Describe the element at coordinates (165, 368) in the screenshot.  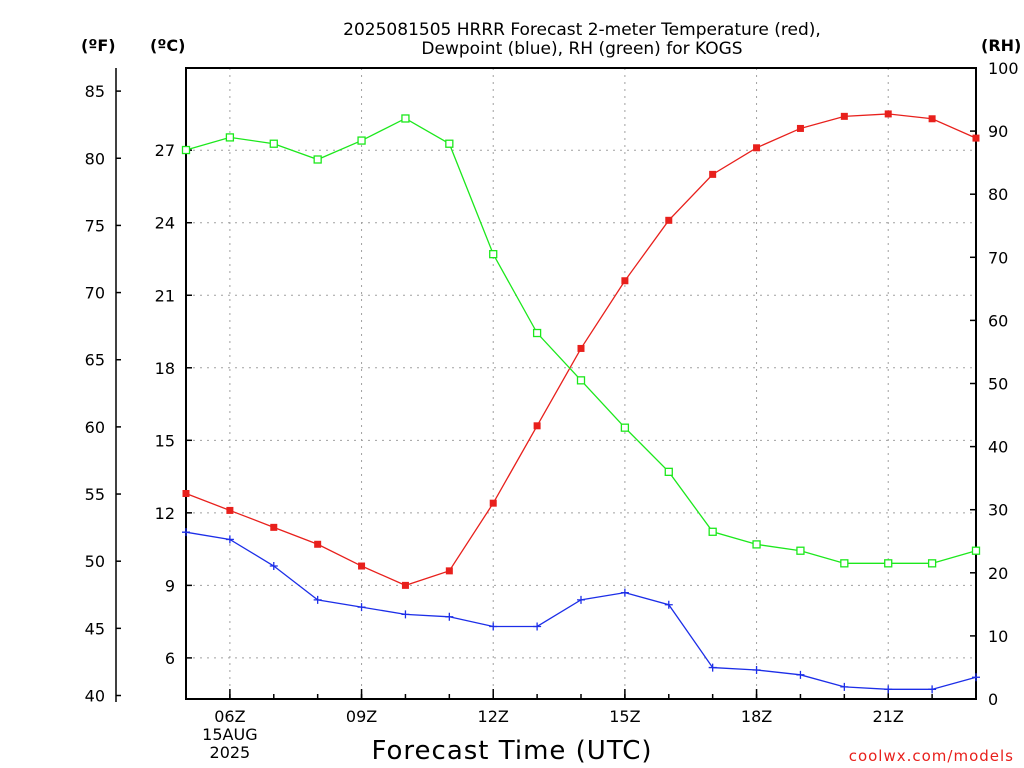
I see `celsius-tick-label: 18` at that location.